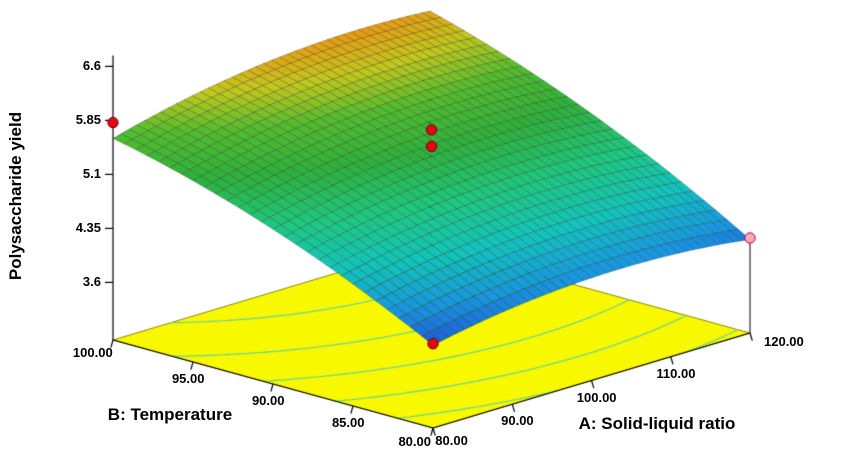 The height and width of the screenshot is (463, 857). Describe the element at coordinates (15, 196) in the screenshot. I see `z-axis-title: Polysaccharide yield` at that location.